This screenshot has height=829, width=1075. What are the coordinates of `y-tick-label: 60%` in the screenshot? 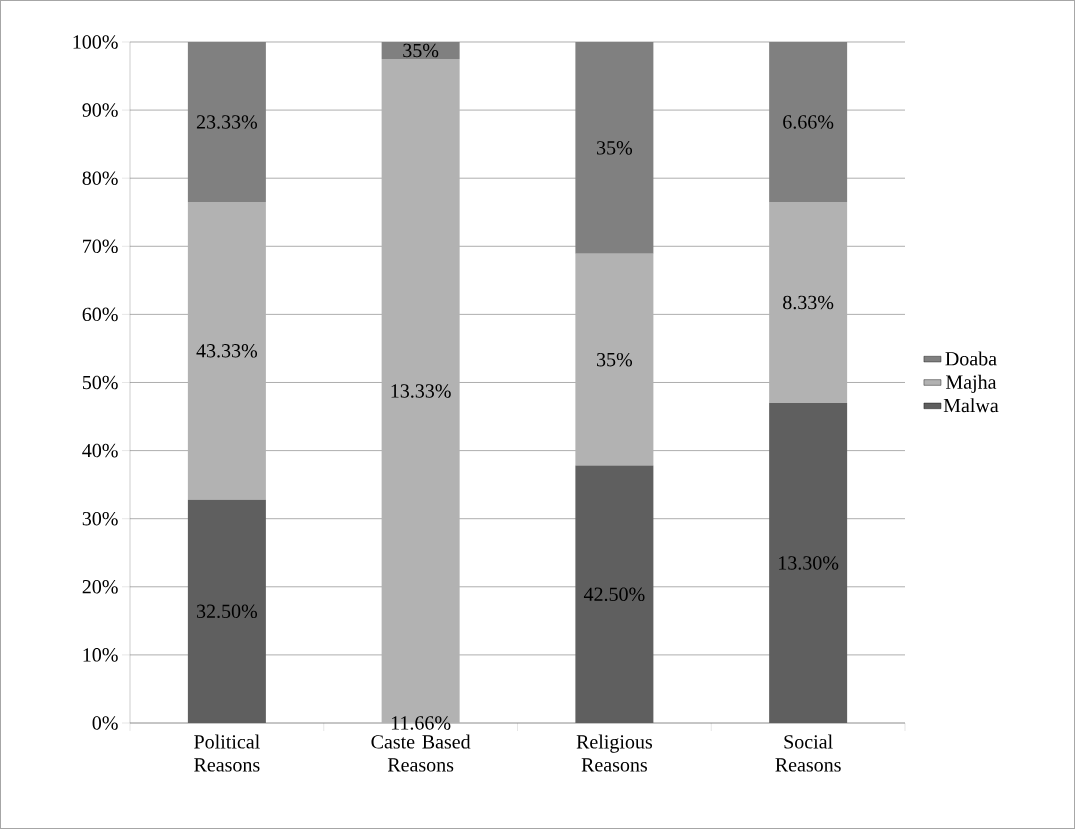 It's located at (100, 314).